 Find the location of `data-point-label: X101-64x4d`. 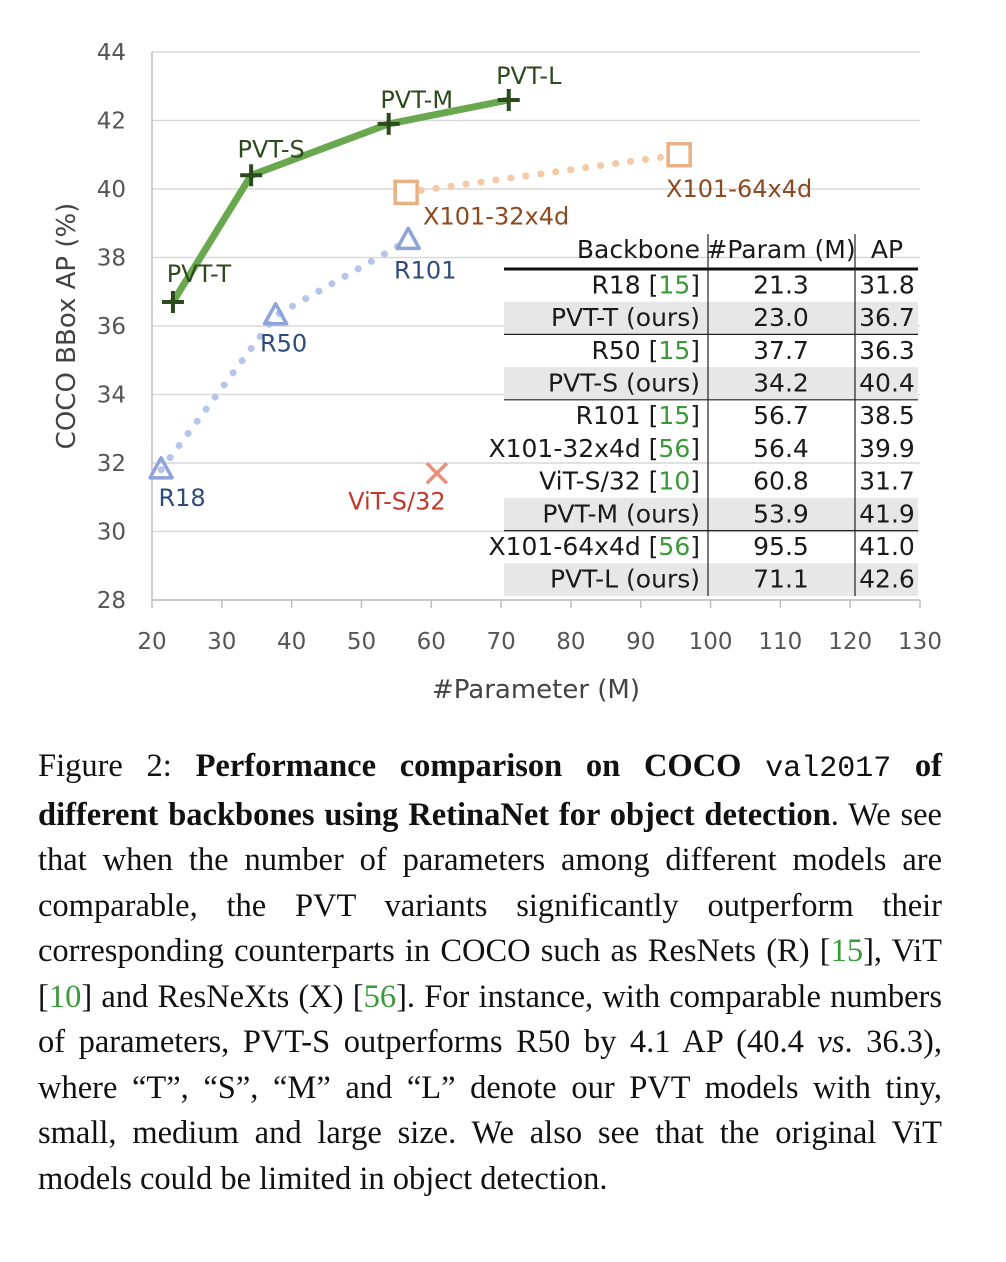

data-point-label: X101-64x4d is located at coordinates (739, 189).